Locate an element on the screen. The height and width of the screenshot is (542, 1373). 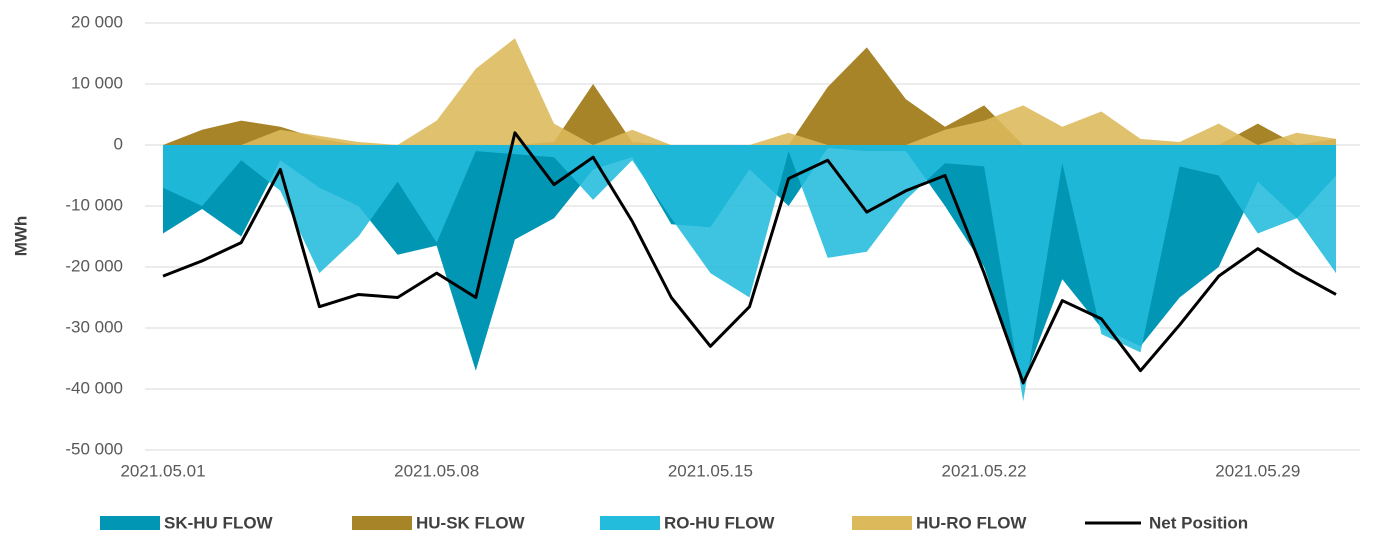
x-tick-label: 2021.05.01 is located at coordinates (162, 470).